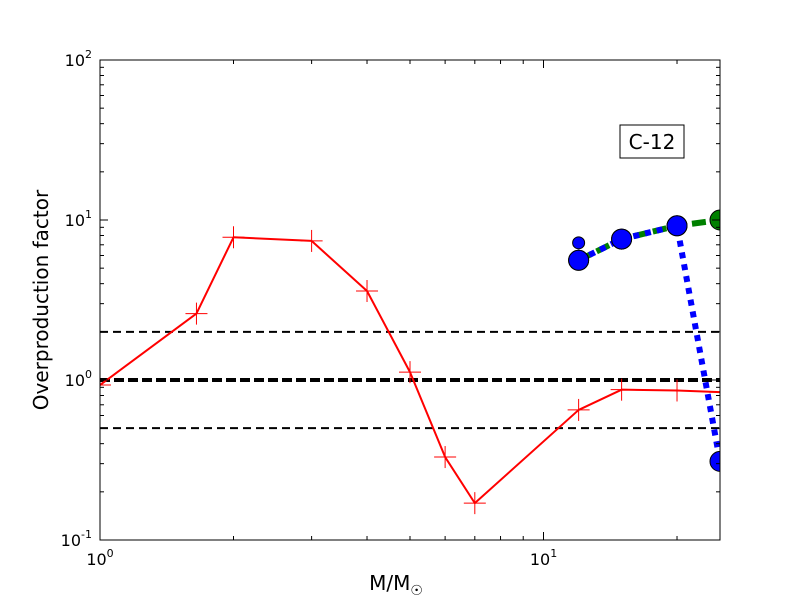 The height and width of the screenshot is (600, 800). I want to click on x-axis-label-subscript: ☉, so click(416, 591).